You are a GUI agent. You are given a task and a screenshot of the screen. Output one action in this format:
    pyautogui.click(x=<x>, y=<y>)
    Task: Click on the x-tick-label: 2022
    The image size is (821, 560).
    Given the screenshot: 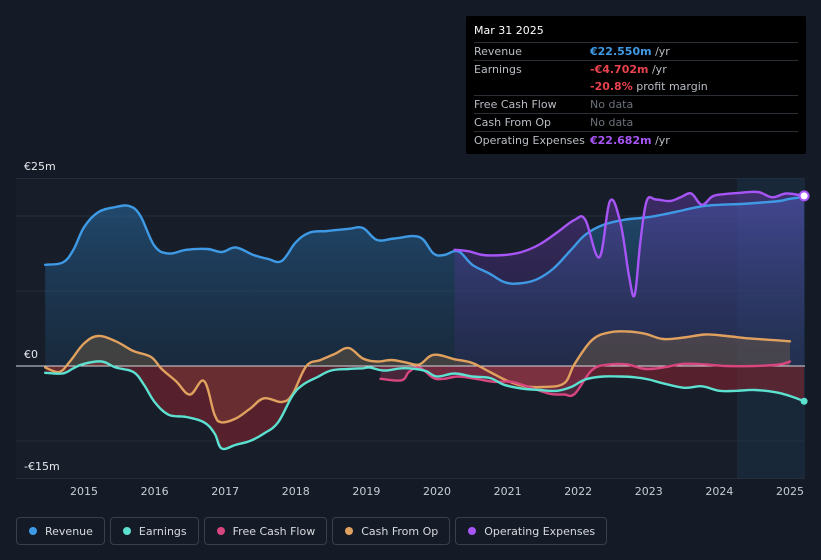 What is the action you would take?
    pyautogui.click(x=578, y=491)
    